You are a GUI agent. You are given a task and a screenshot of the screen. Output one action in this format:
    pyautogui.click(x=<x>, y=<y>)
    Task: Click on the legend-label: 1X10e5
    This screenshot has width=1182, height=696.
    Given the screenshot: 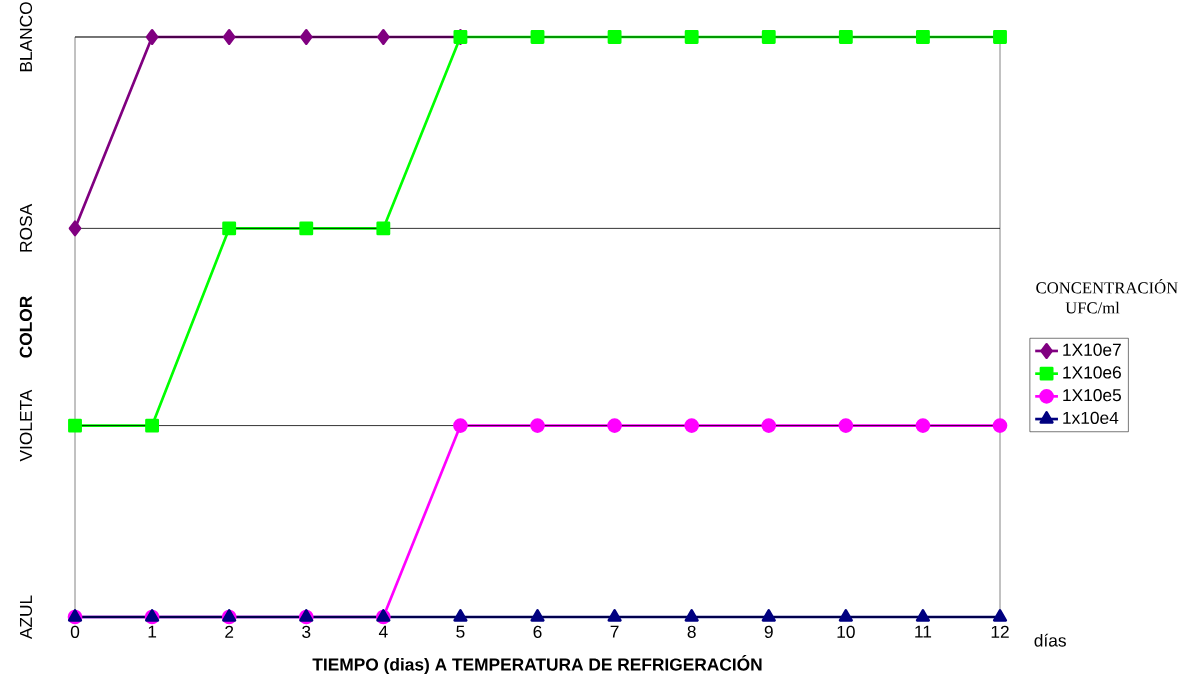 What is the action you would take?
    pyautogui.click(x=1092, y=395)
    